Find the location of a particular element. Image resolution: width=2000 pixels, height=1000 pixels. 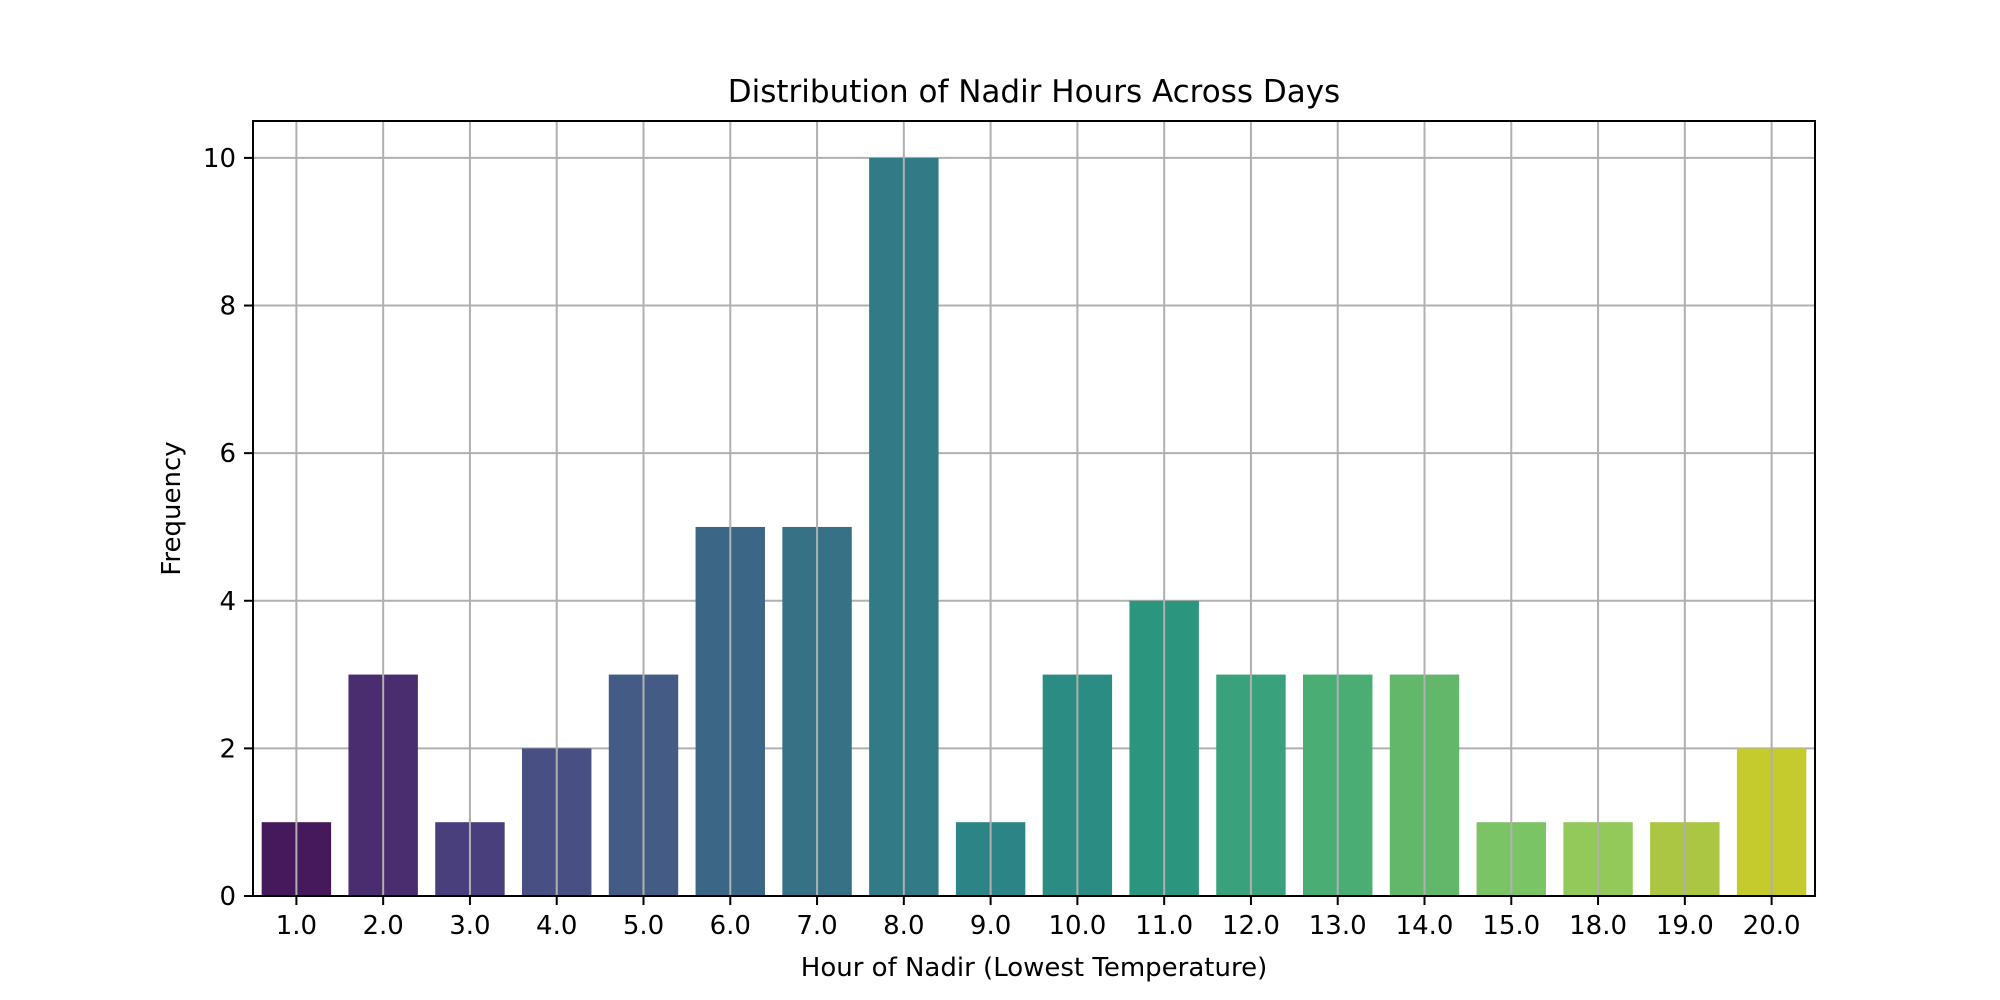

y-axis-ticks: 0 2 4 6 8 10 is located at coordinates (228, 528).